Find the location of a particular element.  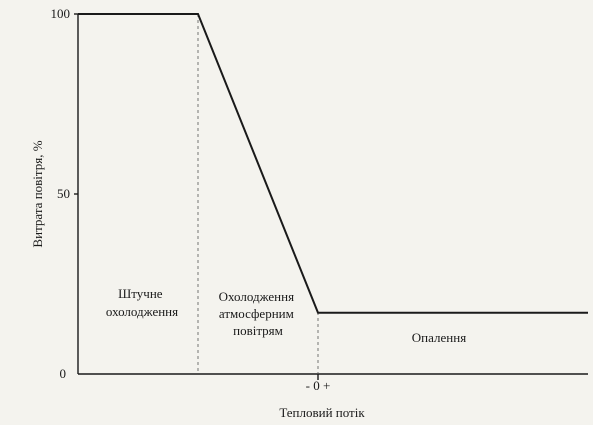

region-label-free-cooling: Охолодження атмосферним повітрям is located at coordinates (258, 313).